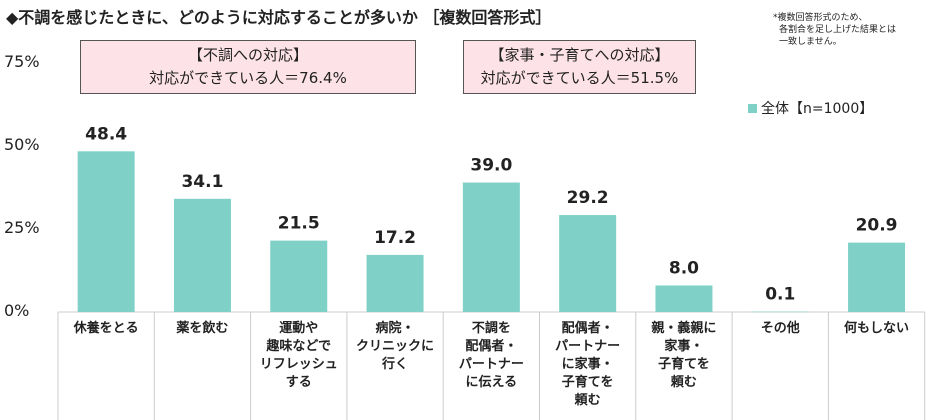 The width and height of the screenshot is (940, 420). What do you see at coordinates (684, 356) in the screenshot?
I see `category-label: 親・義親に家事・子育てを頼む` at bounding box center [684, 356].